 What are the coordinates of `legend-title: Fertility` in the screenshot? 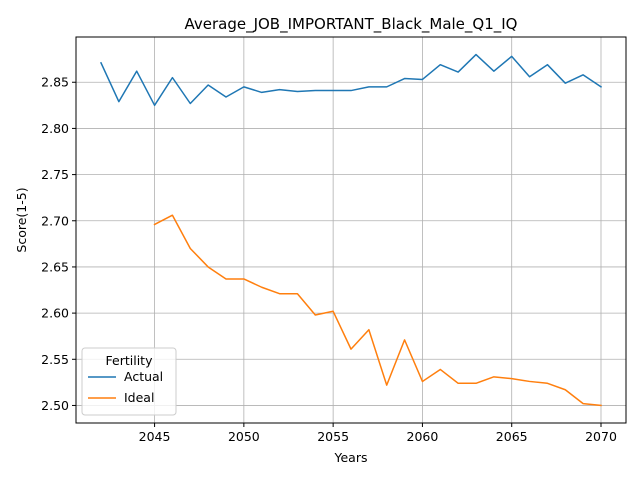 It's located at (130, 360).